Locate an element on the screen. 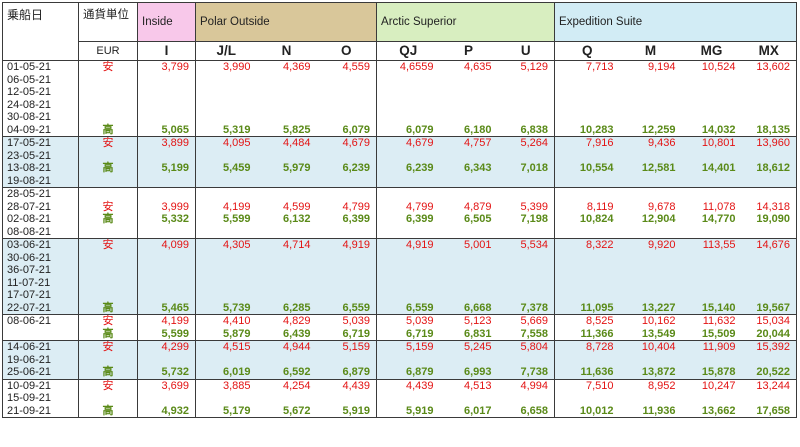 This screenshot has height=447, width=800. price-cell: 14,318 19,090 is located at coordinates (769, 213).